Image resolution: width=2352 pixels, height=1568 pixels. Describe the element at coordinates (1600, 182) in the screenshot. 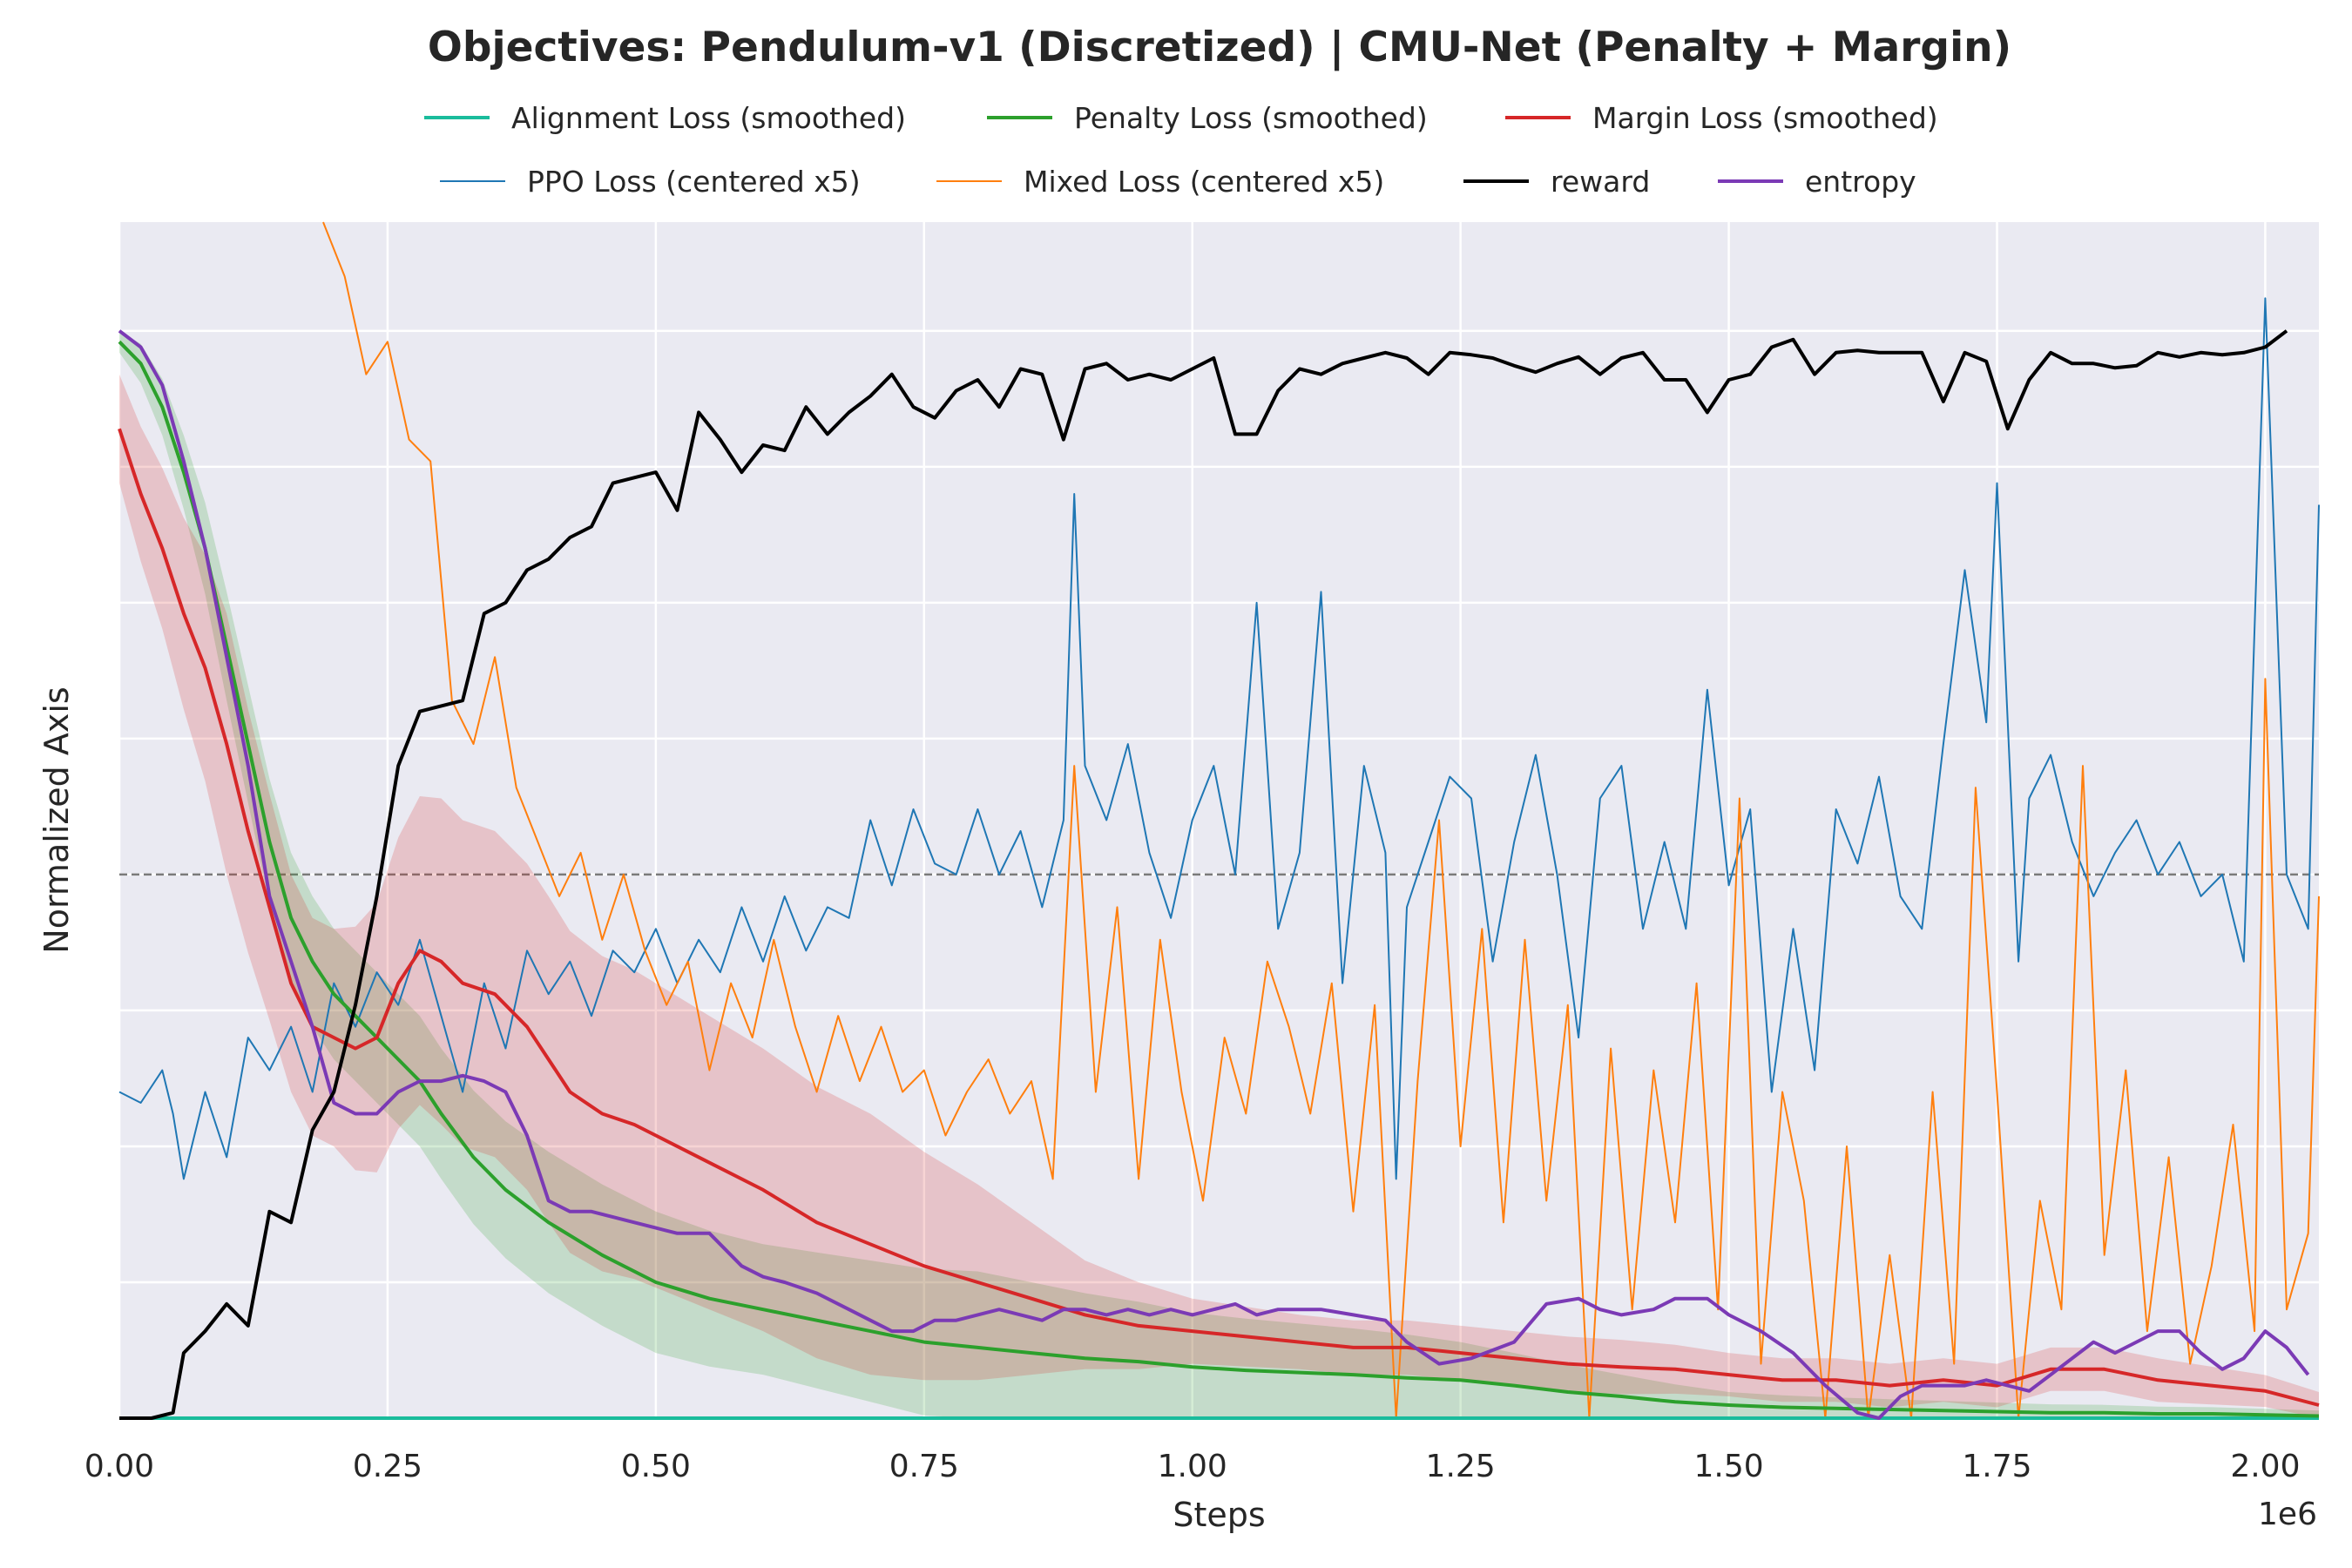

I see `legend-label: reward` at that location.